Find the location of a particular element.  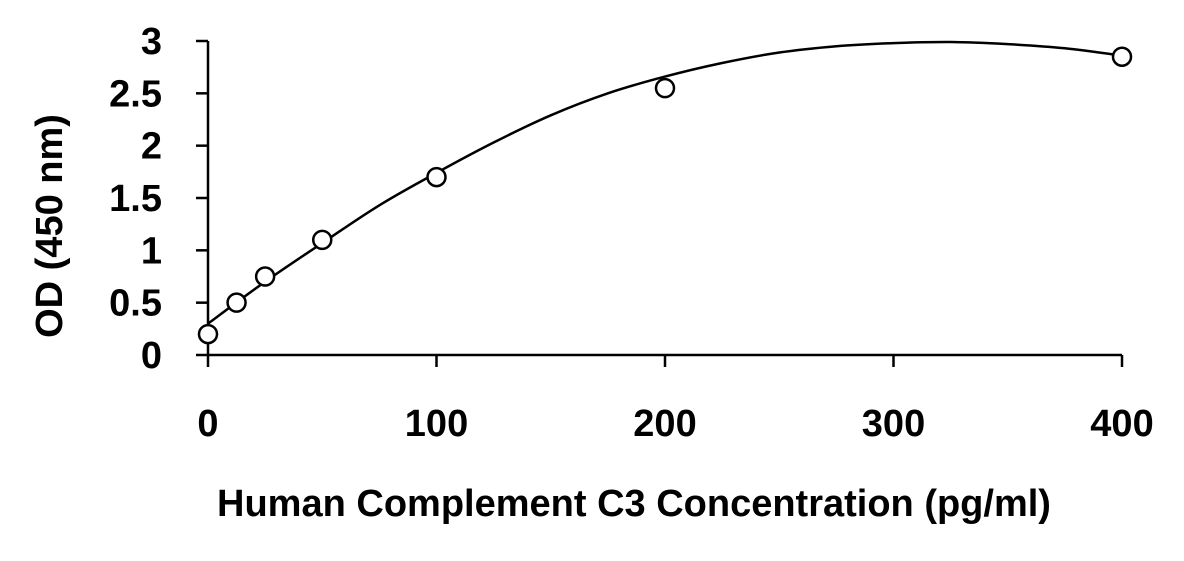

x-tick-labels: 0 100 200 300 400 is located at coordinates (675, 424).